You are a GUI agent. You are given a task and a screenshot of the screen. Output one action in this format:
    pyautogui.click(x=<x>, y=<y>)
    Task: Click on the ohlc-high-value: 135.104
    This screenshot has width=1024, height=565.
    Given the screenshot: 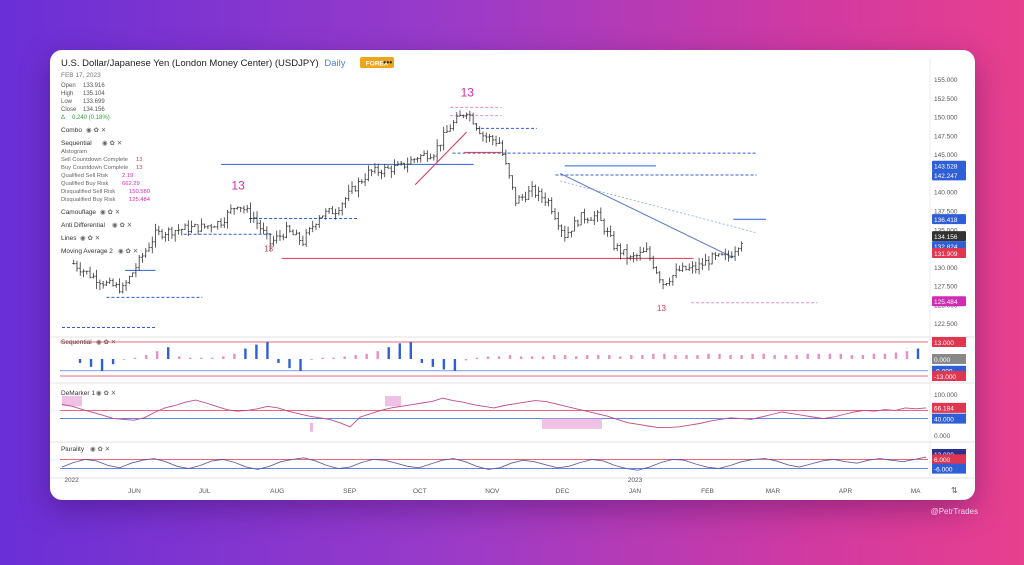 What is the action you would take?
    pyautogui.click(x=94, y=94)
    